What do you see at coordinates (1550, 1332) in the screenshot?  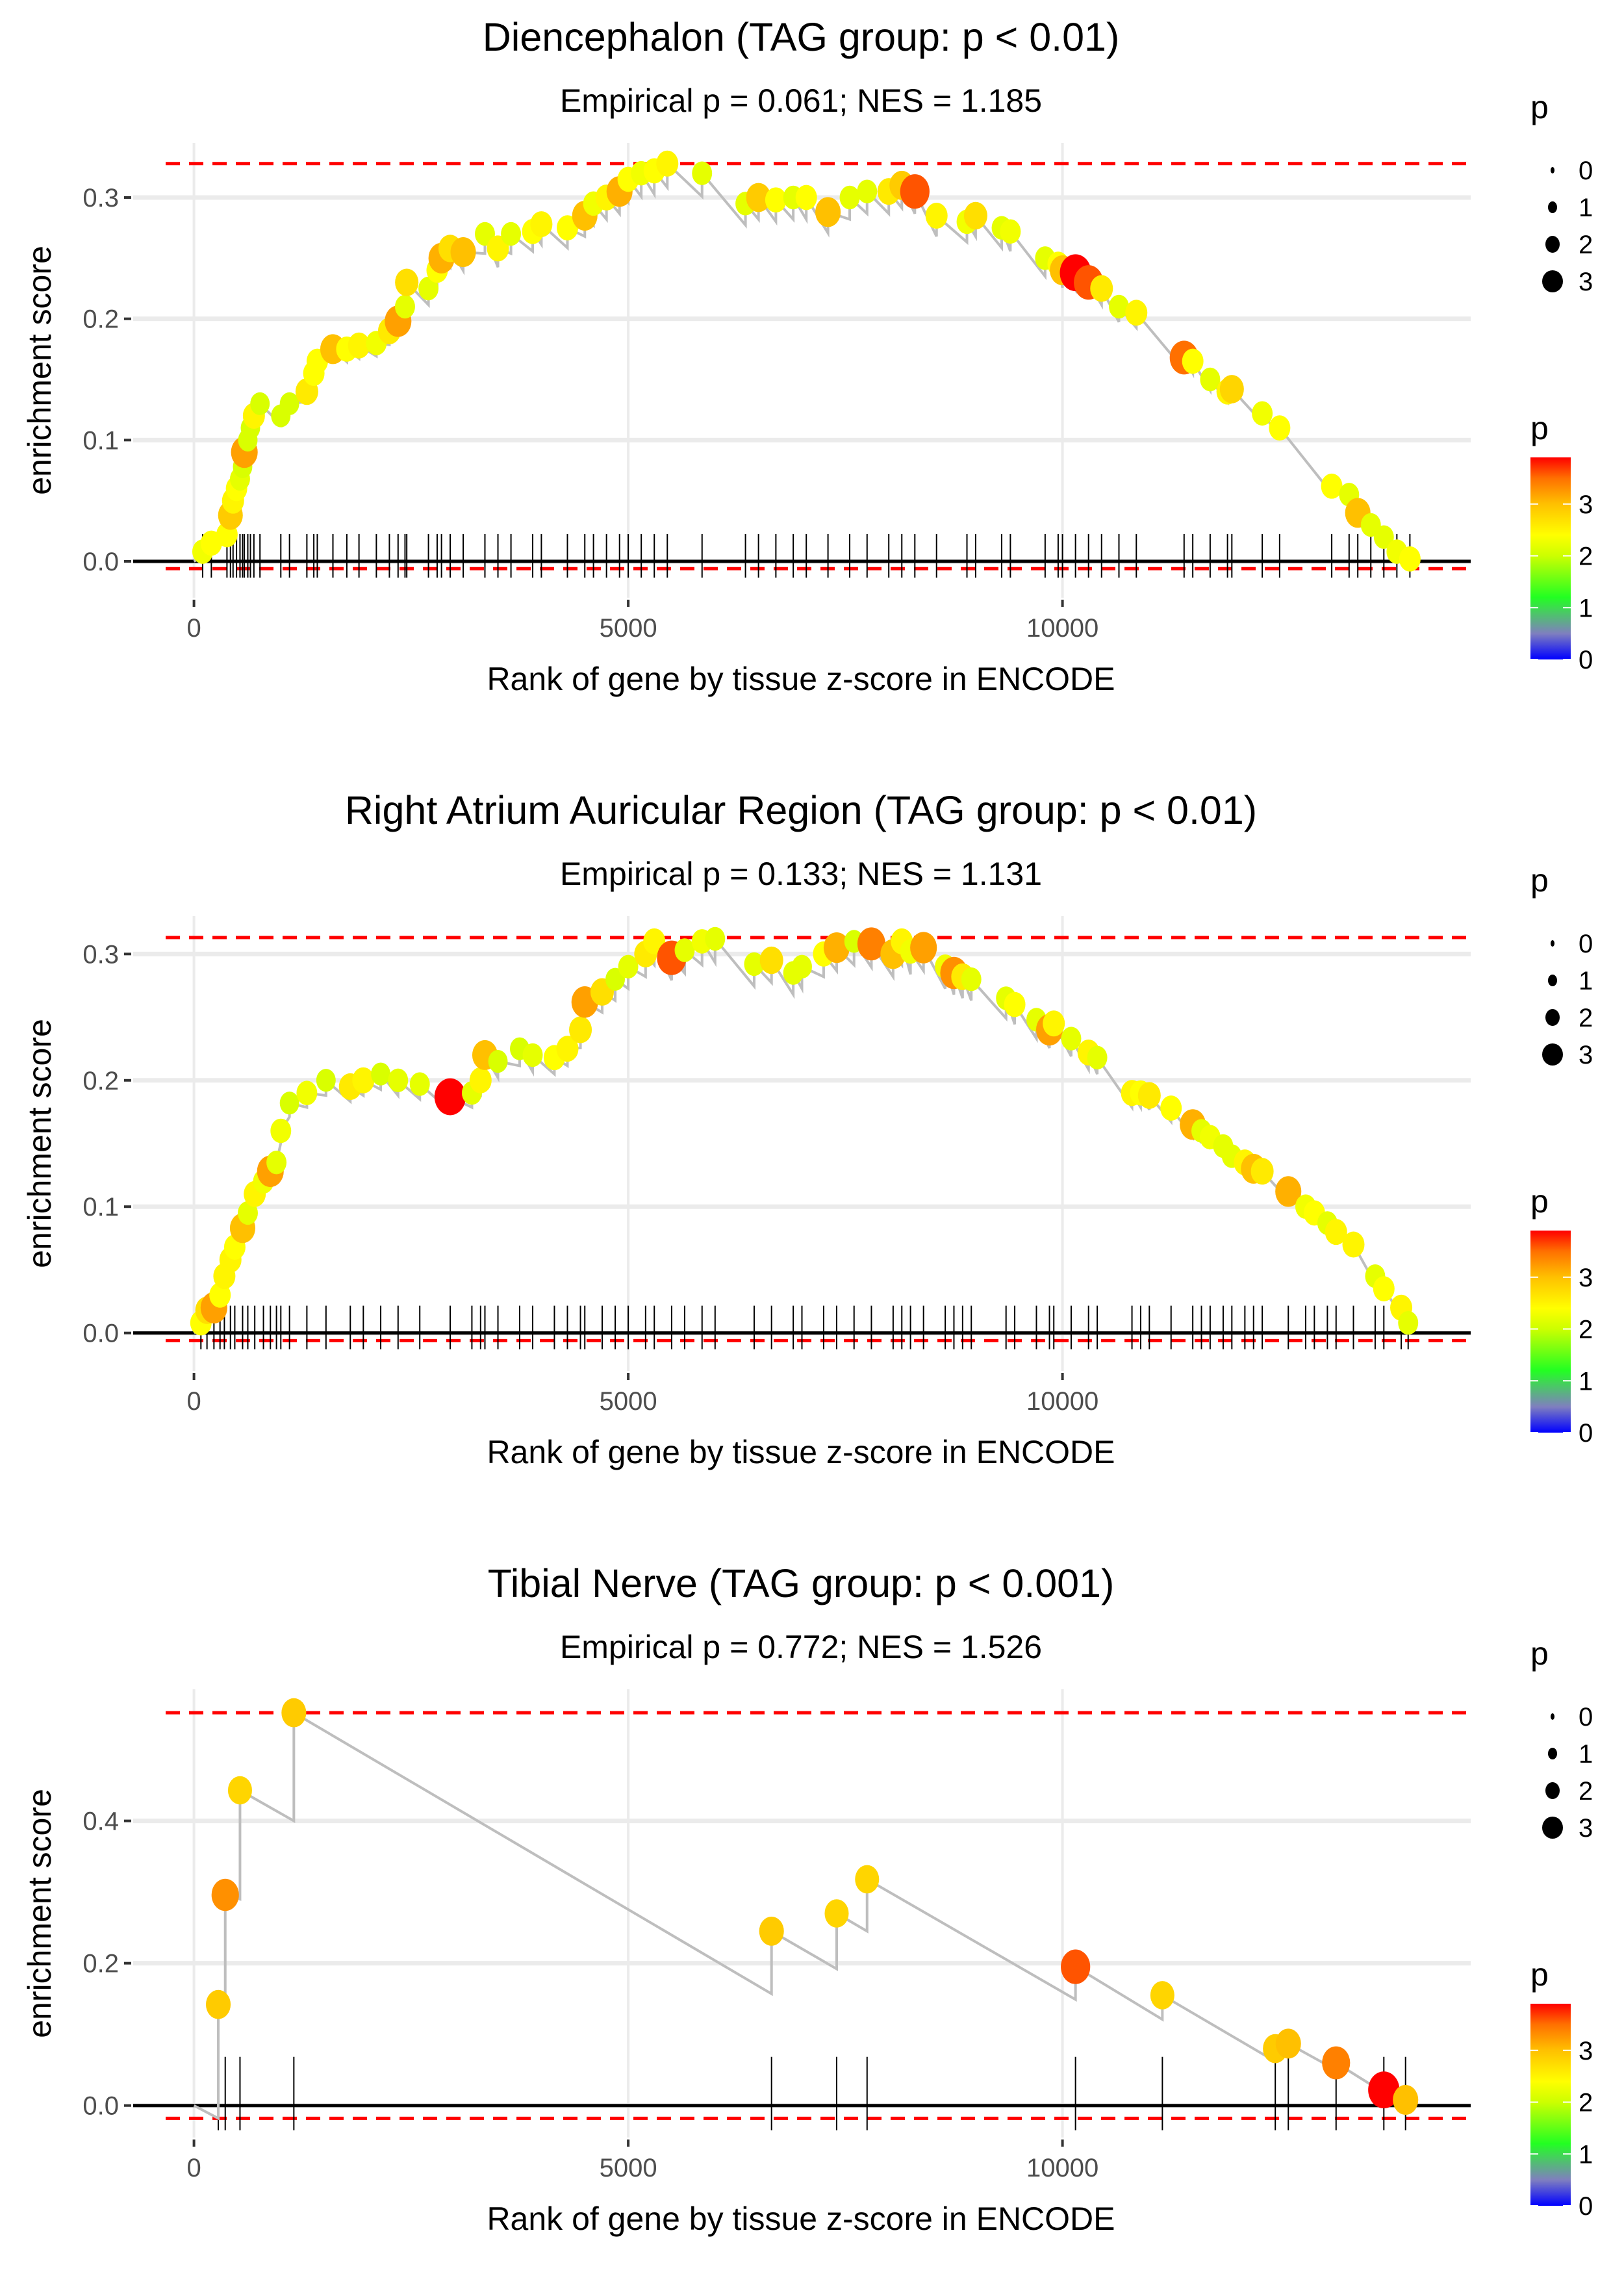 I see `colorbar` at bounding box center [1550, 1332].